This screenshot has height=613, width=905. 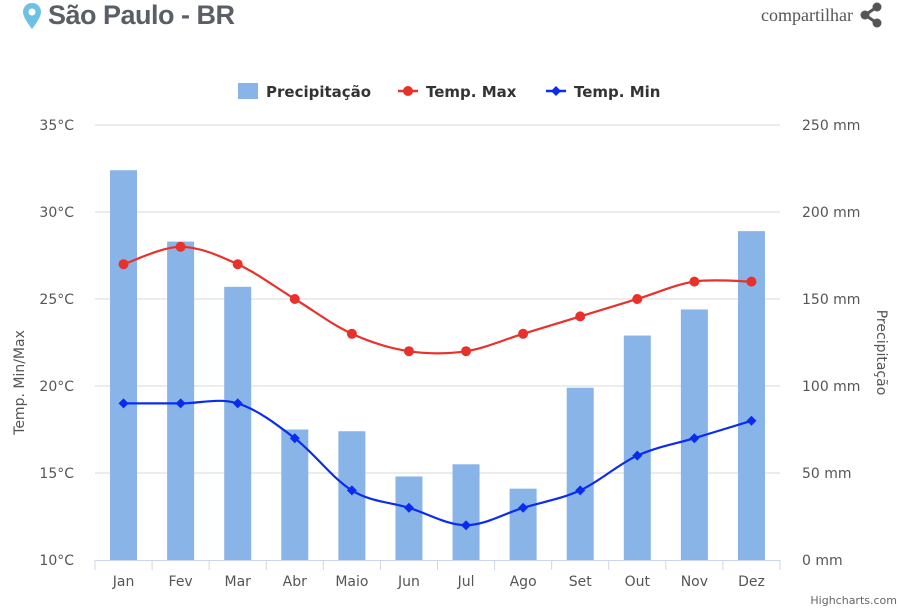 What do you see at coordinates (637, 299) in the screenshot?
I see `point-temp-max-out` at bounding box center [637, 299].